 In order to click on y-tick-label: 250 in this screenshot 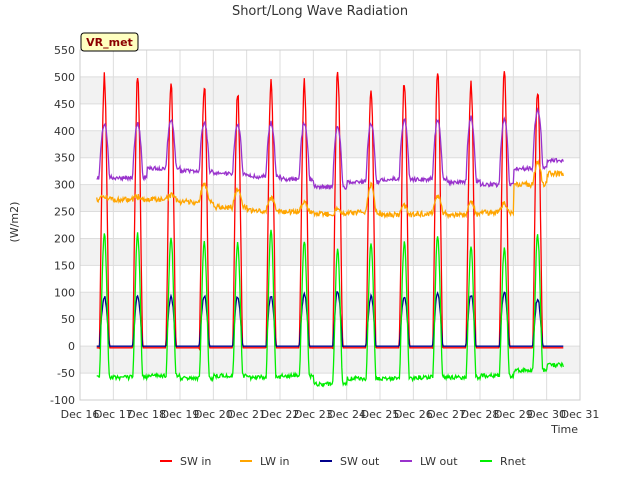, I will do `click(64, 212)`.